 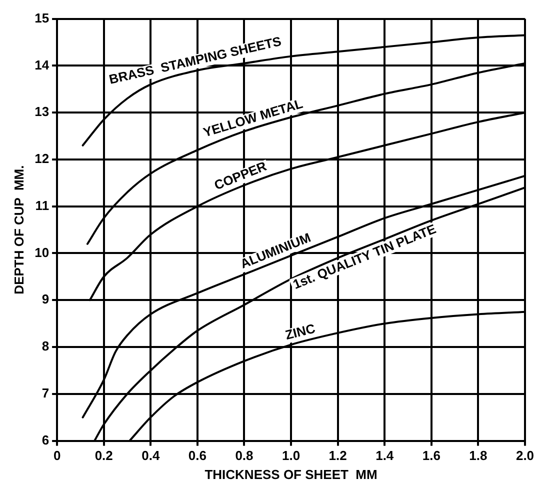 What do you see at coordinates (18, 229) in the screenshot?
I see `y-axis-title: DEPTH OF CUP MM.` at bounding box center [18, 229].